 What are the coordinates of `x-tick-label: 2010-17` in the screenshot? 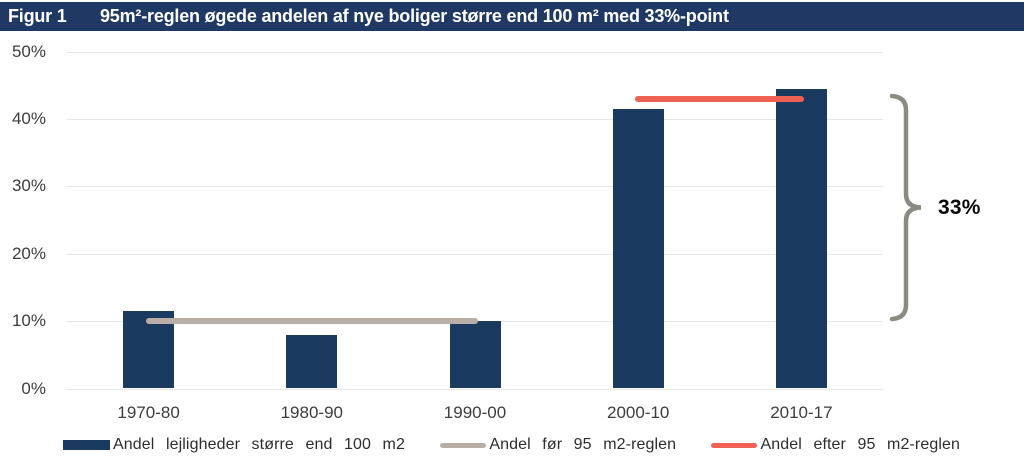 It's located at (801, 412).